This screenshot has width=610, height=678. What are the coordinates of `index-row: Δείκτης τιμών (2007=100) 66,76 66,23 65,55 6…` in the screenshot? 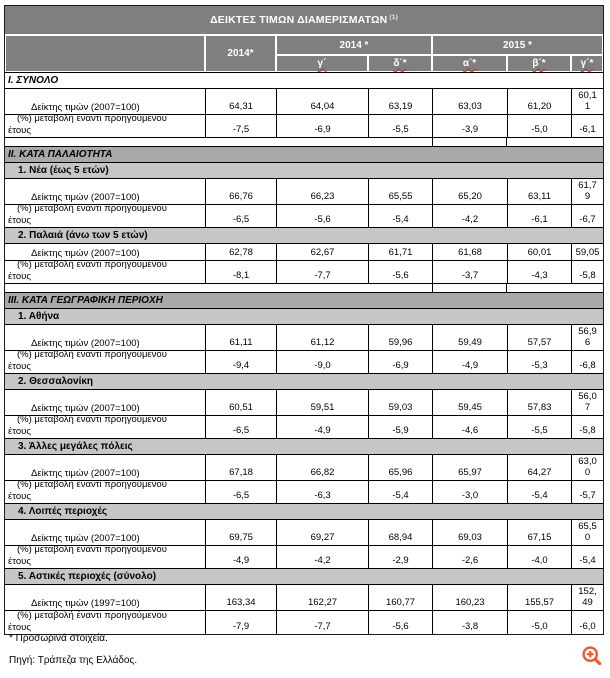 It's located at (304, 192).